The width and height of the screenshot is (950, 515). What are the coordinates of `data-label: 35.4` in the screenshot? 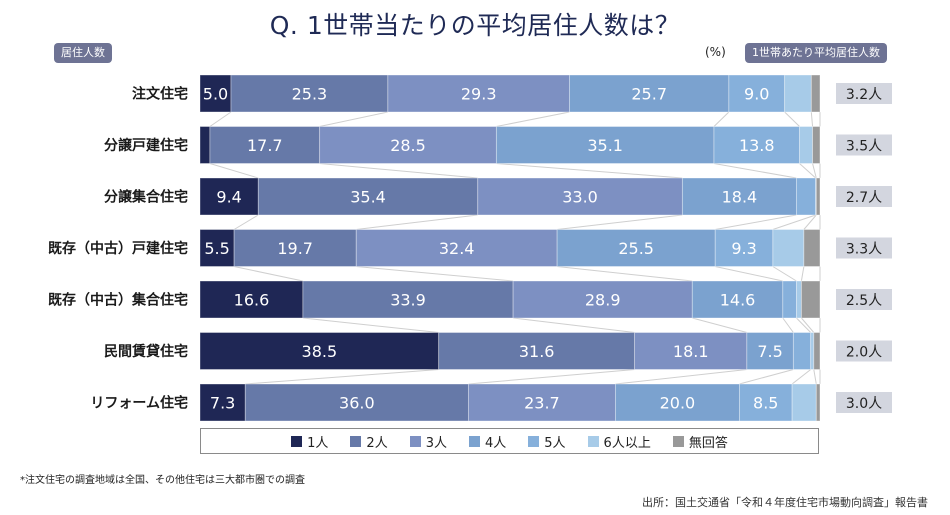 It's located at (368, 197).